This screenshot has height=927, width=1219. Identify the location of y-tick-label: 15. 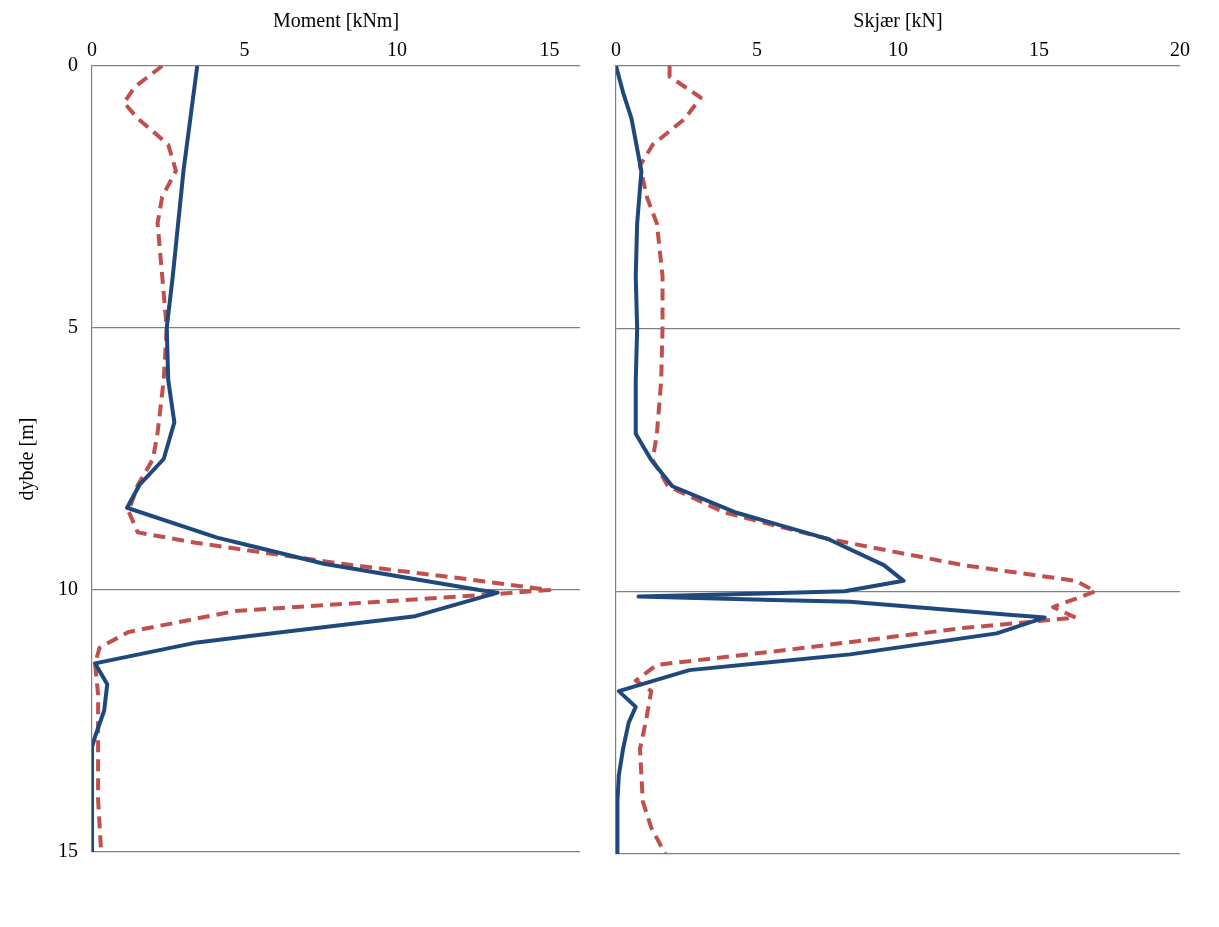
(68, 850).